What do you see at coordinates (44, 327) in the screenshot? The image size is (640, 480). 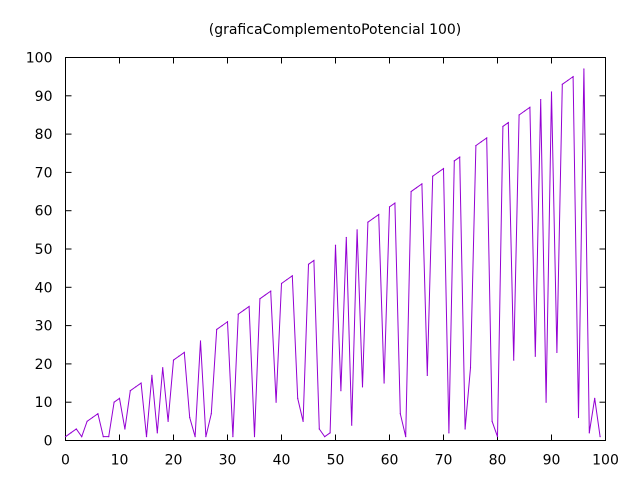 I see `y-tick-label: 30` at bounding box center [44, 327].